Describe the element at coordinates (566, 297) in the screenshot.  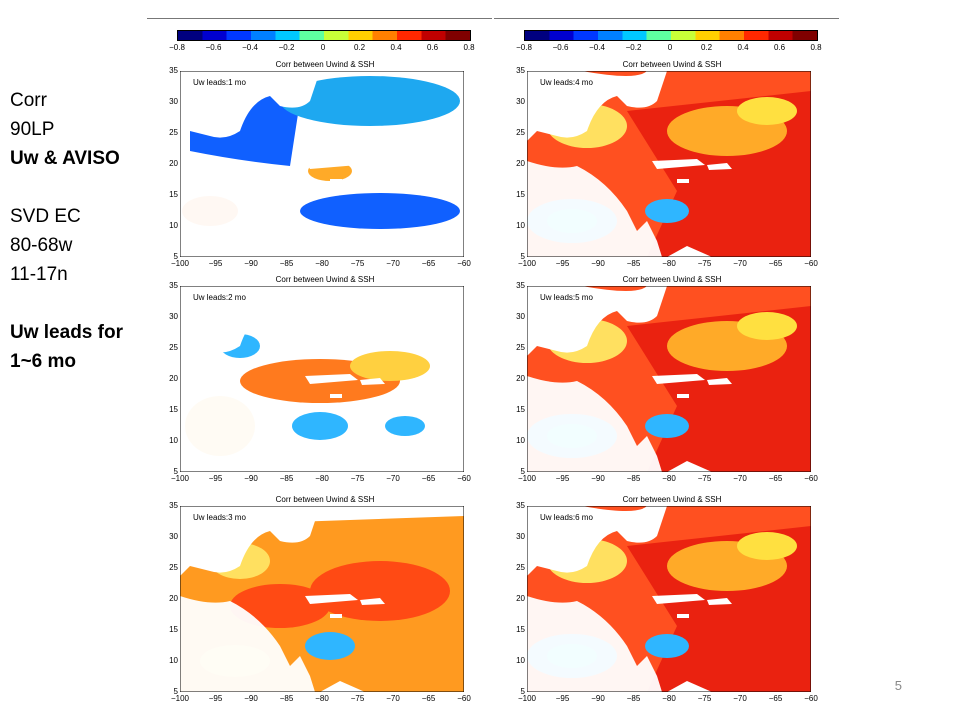
I see `lead-label: Uw leads:5 mo` at that location.